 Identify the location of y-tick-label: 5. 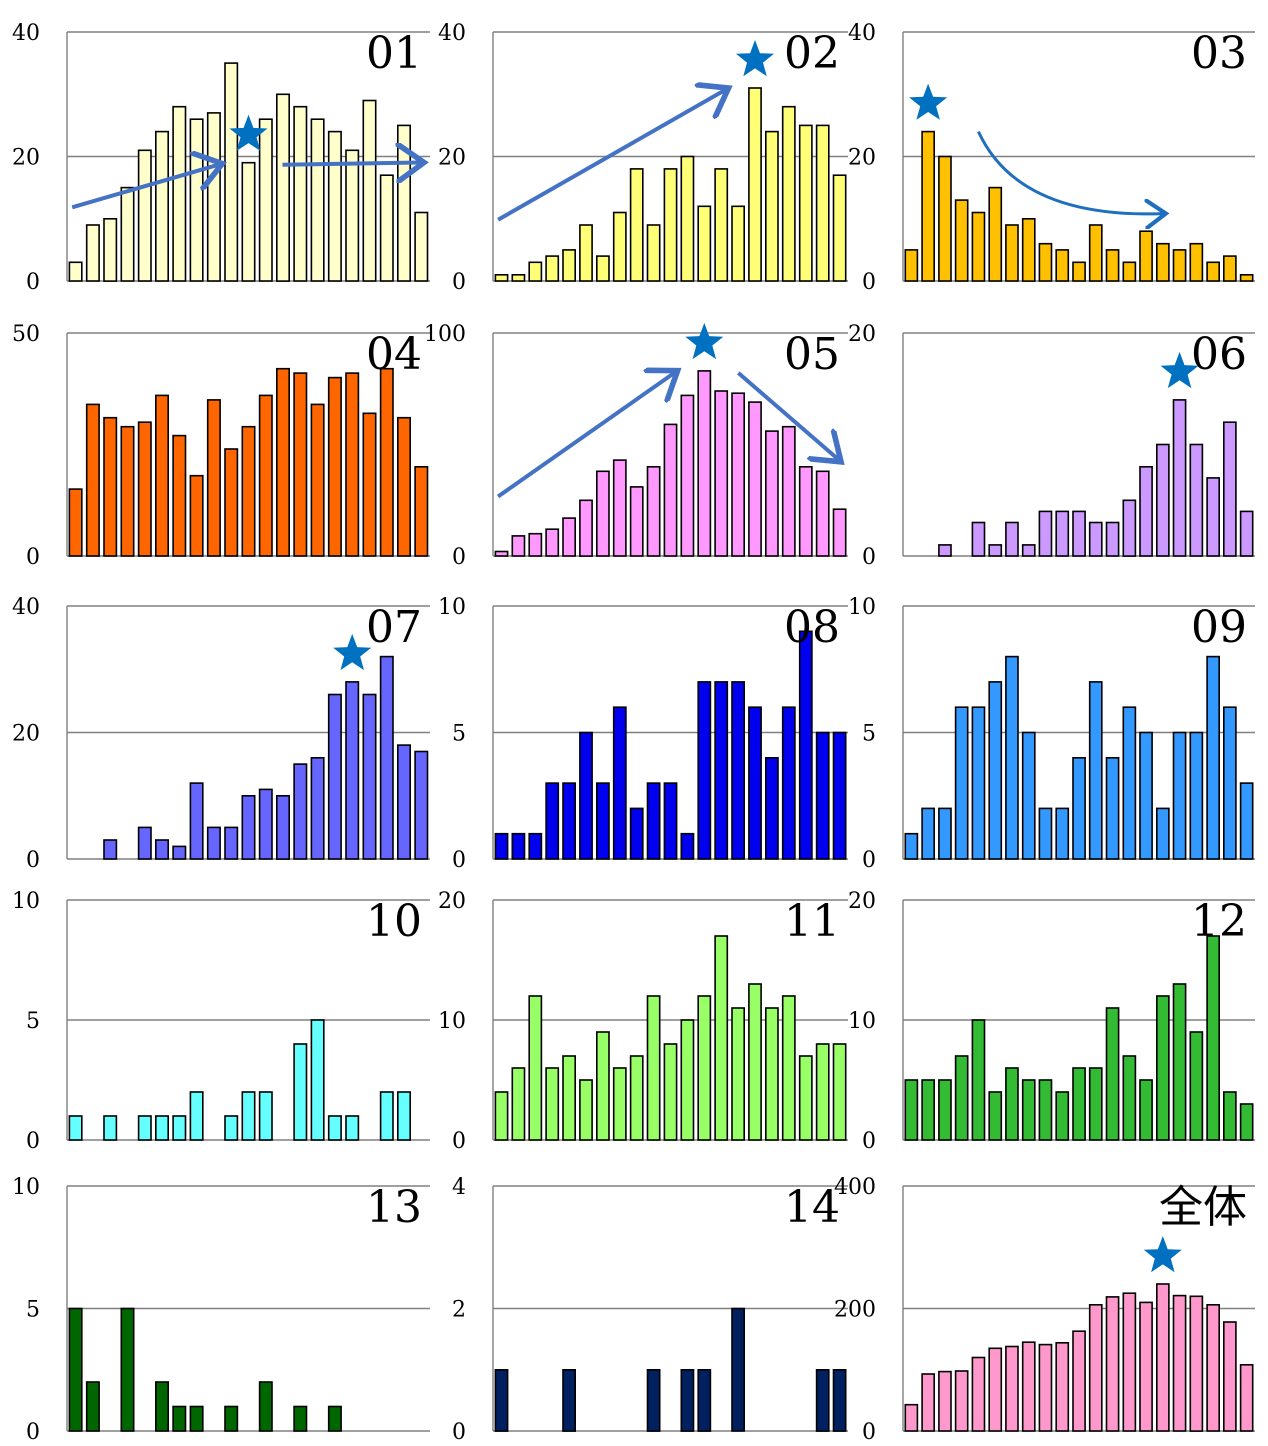
(33, 1021).